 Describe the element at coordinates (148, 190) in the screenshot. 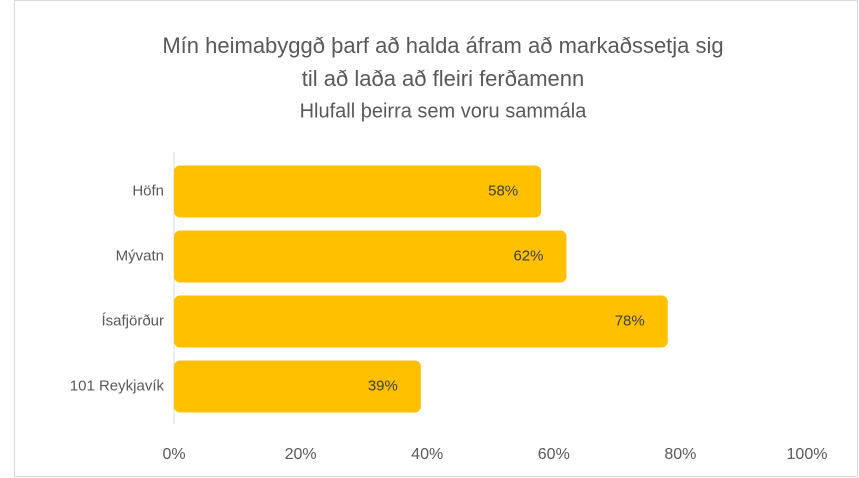

I see `y-tick-label: Höfn` at that location.